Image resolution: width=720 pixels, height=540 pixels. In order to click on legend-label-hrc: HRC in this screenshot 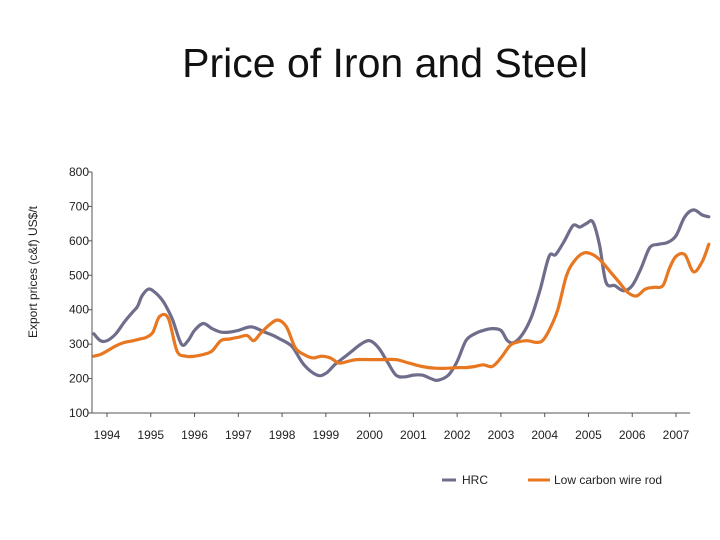, I will do `click(475, 480)`.